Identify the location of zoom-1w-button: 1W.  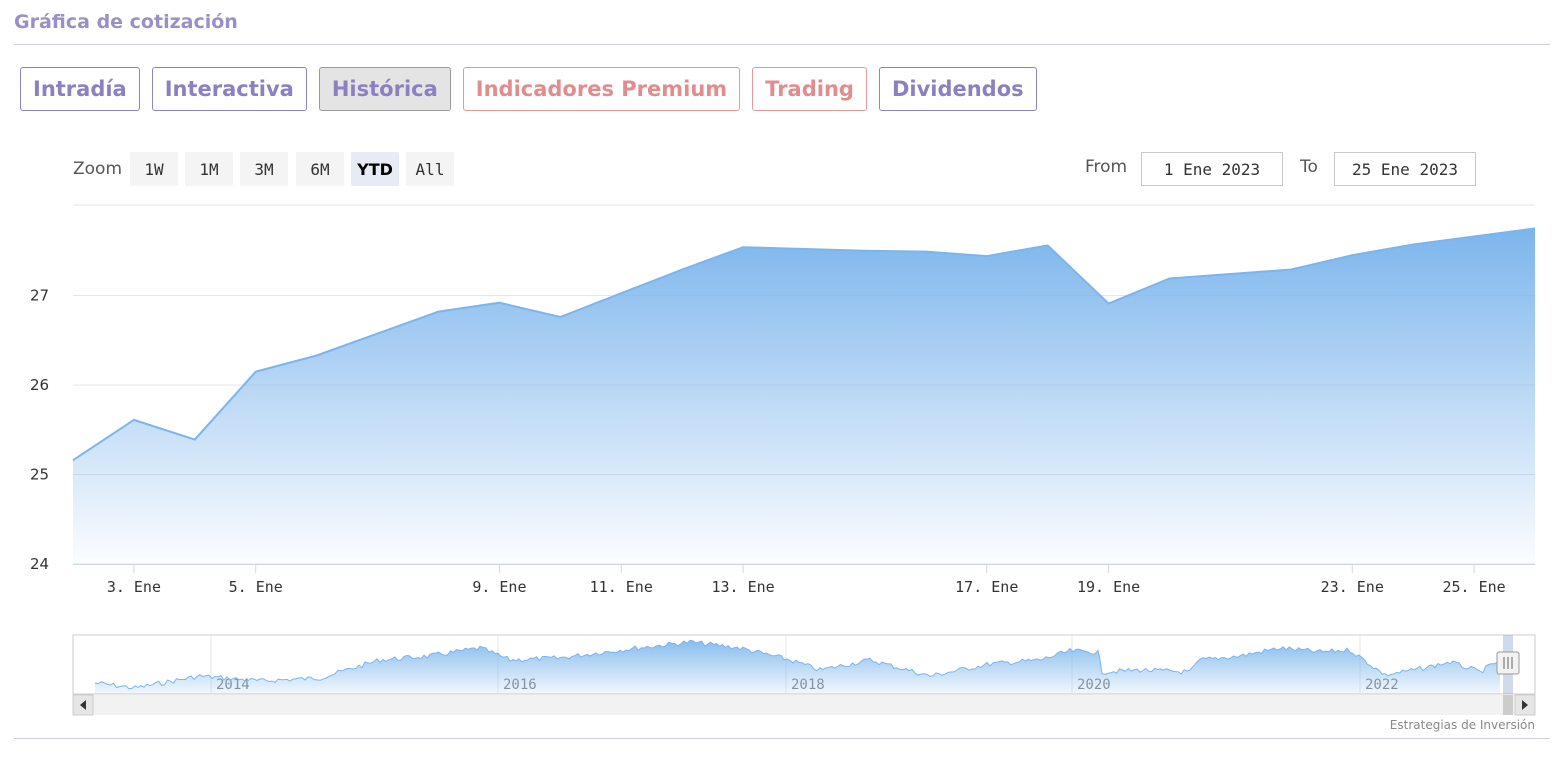
(154, 169).